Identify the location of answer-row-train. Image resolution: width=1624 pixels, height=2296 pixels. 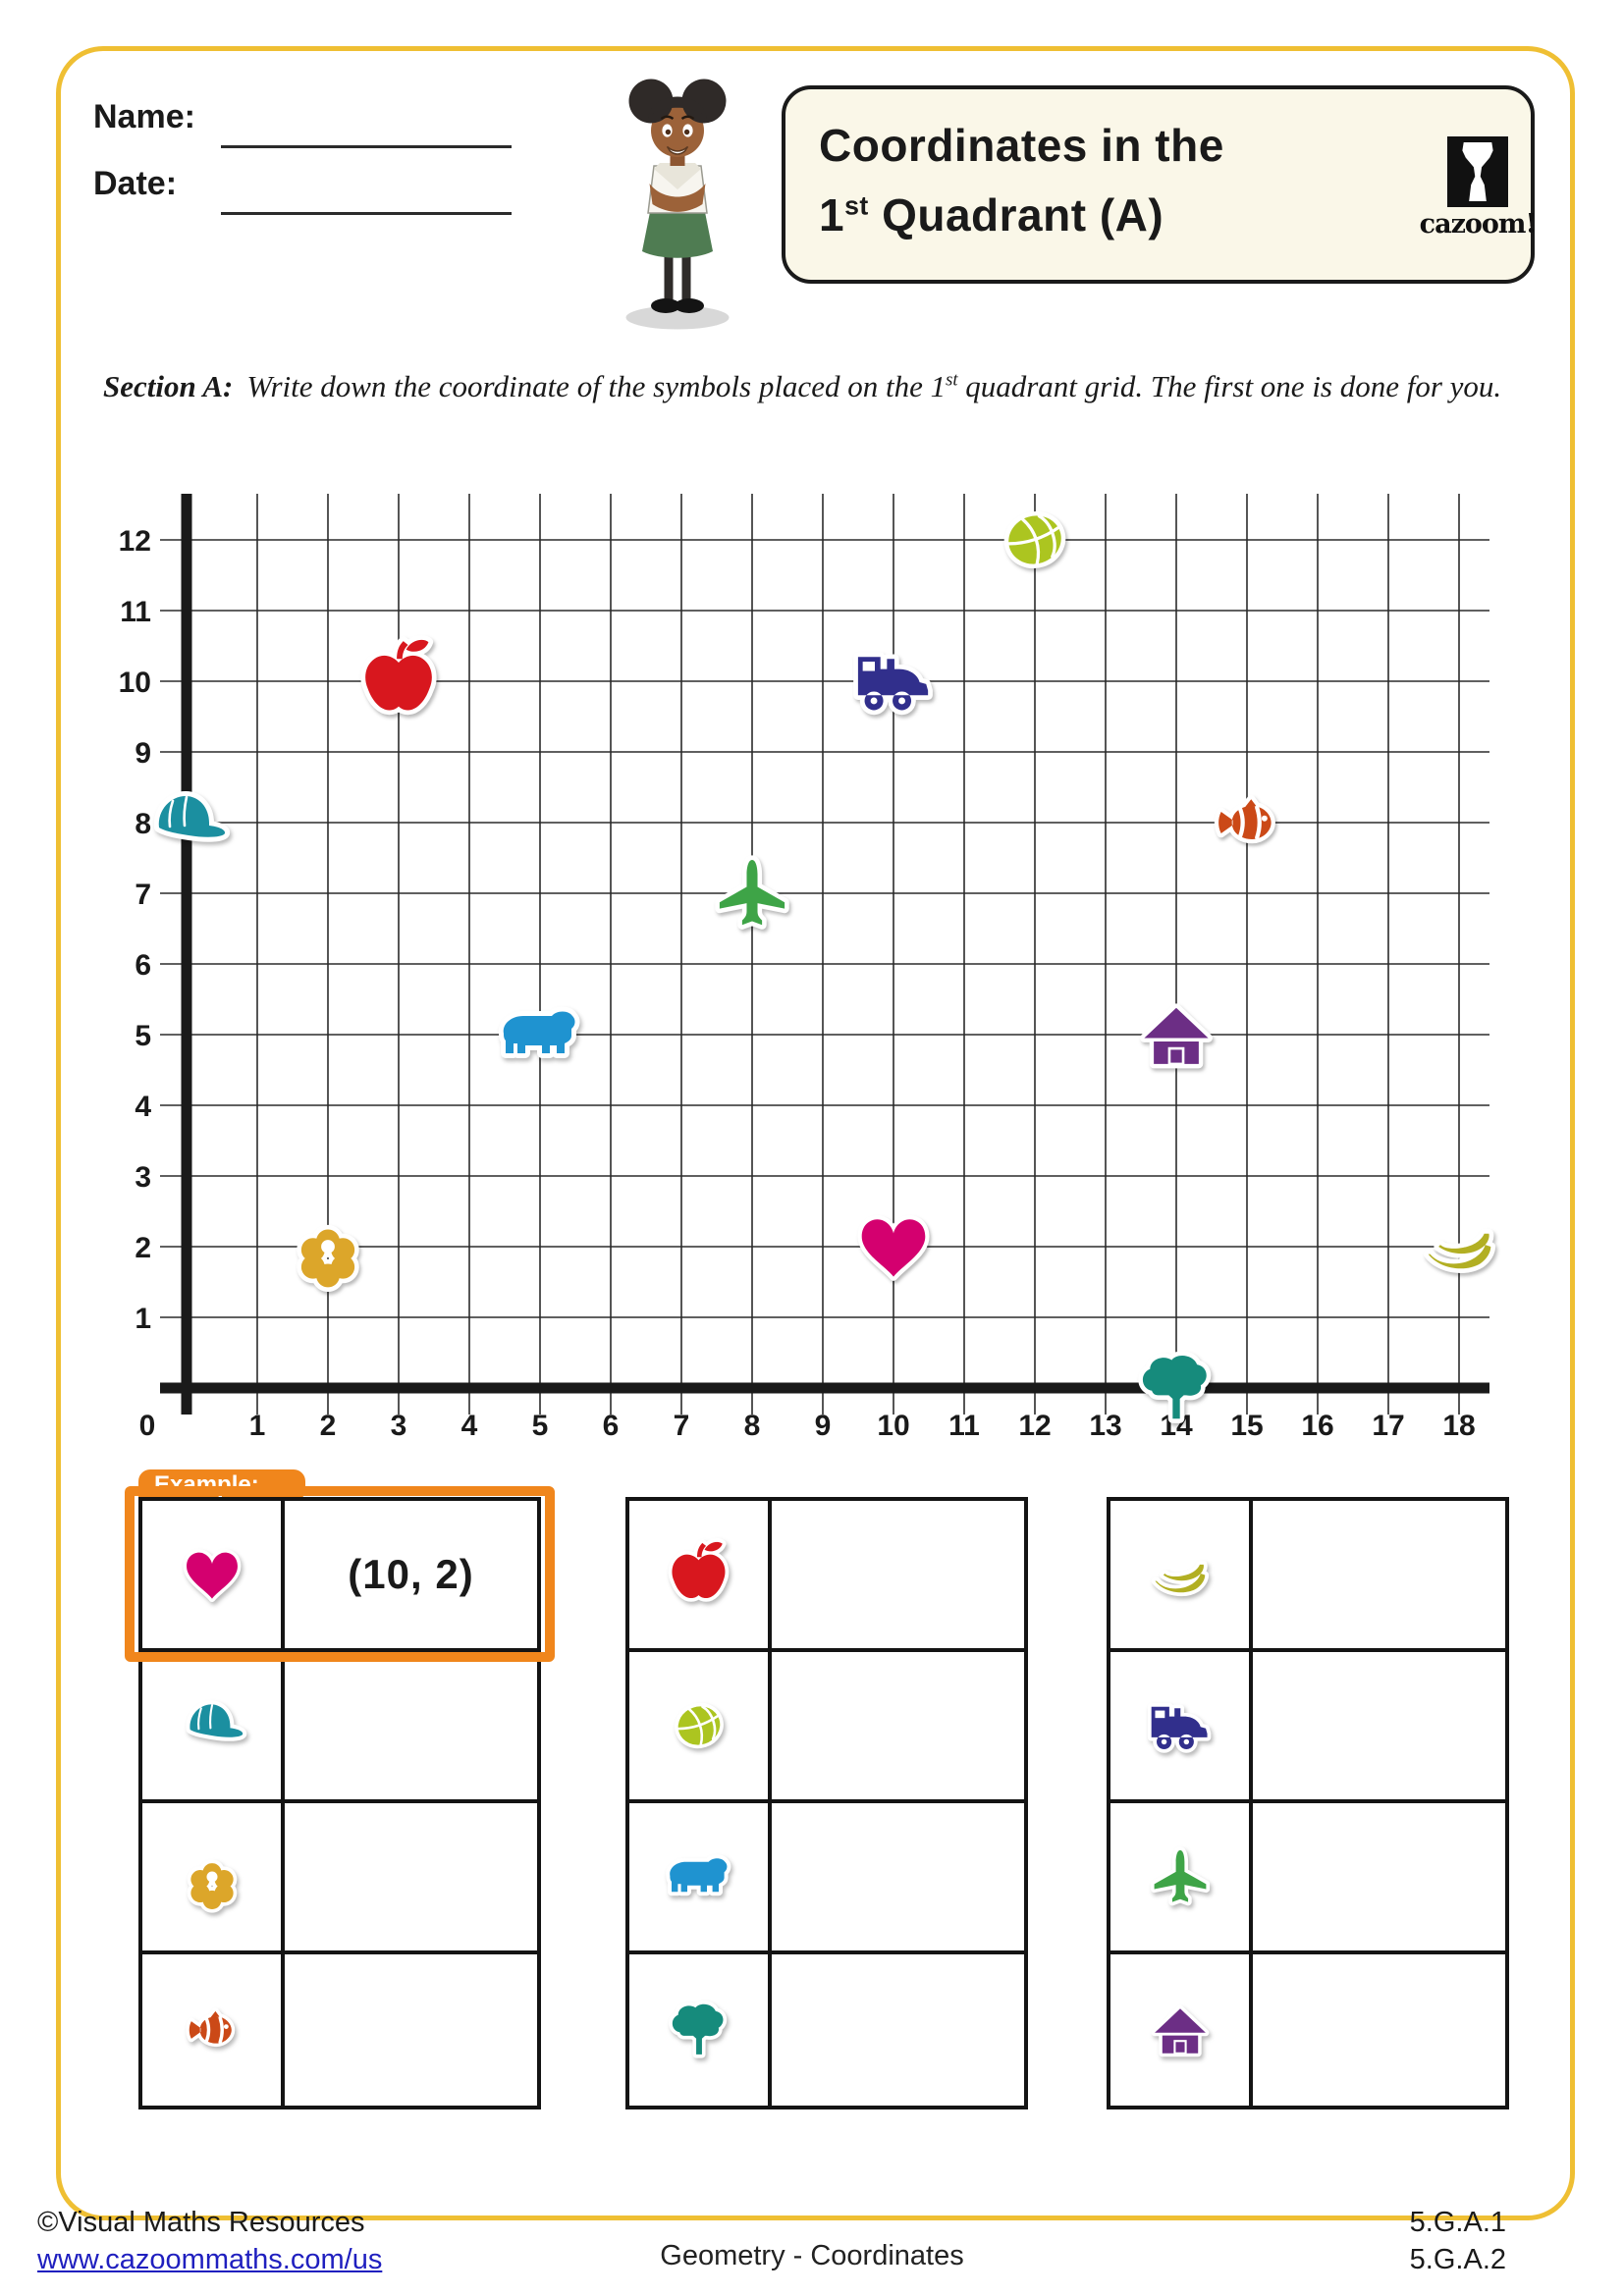
(1307, 1727).